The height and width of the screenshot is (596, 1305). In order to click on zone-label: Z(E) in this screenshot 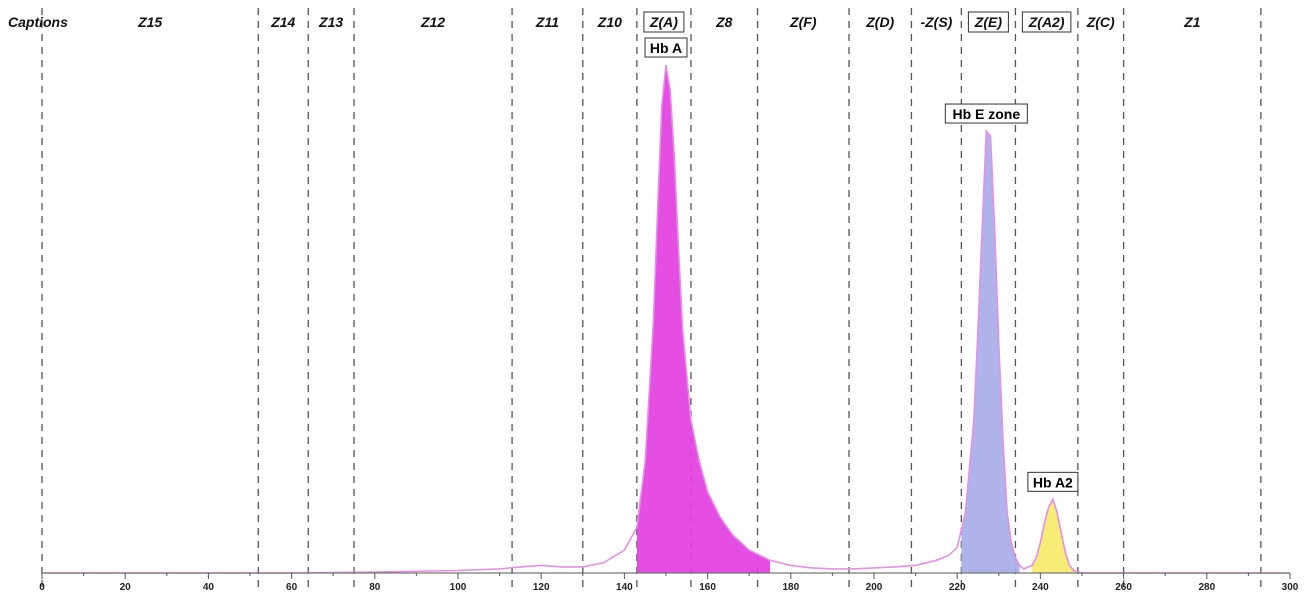, I will do `click(988, 22)`.